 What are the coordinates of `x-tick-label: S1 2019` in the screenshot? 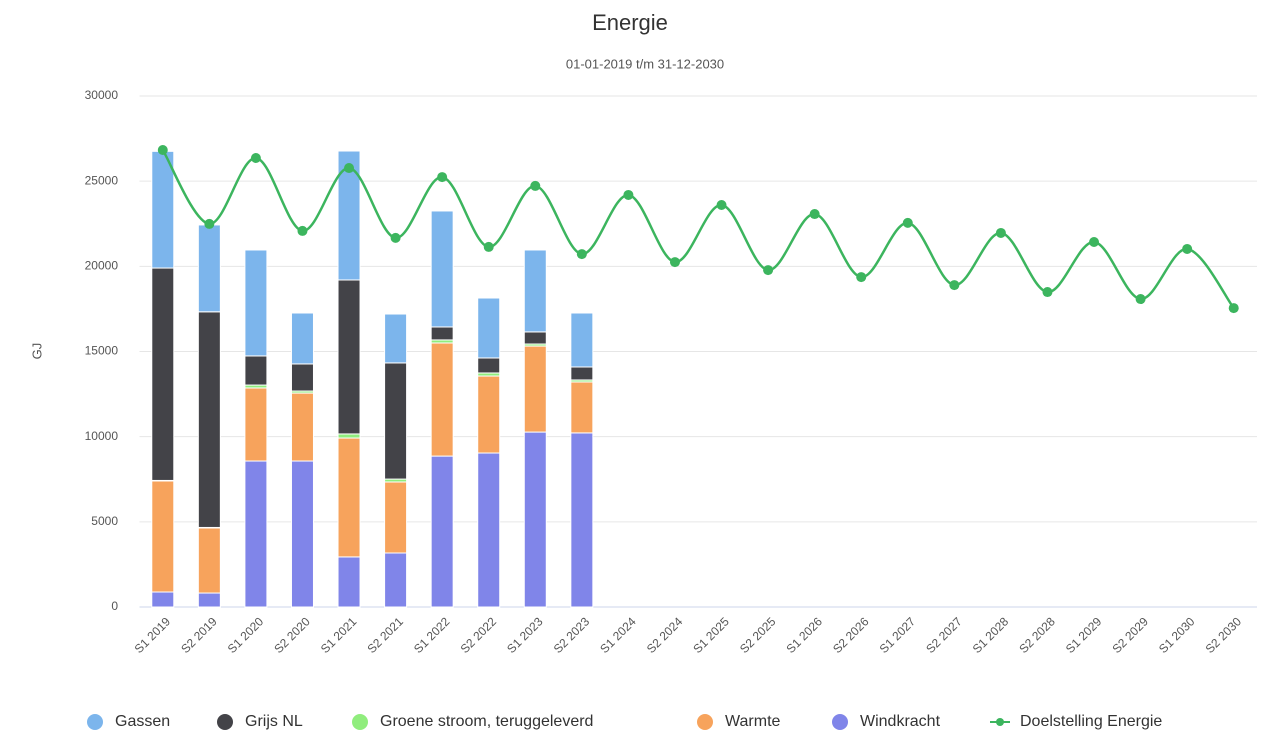 It's located at (153, 635).